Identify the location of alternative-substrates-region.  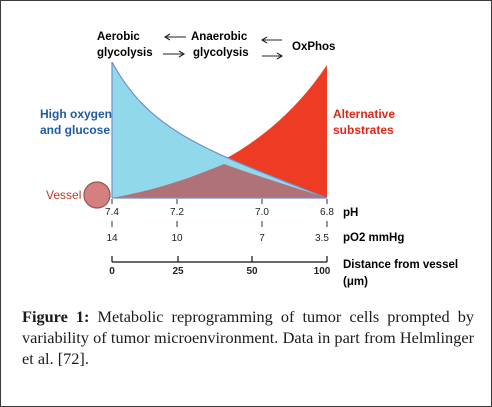
(219, 131).